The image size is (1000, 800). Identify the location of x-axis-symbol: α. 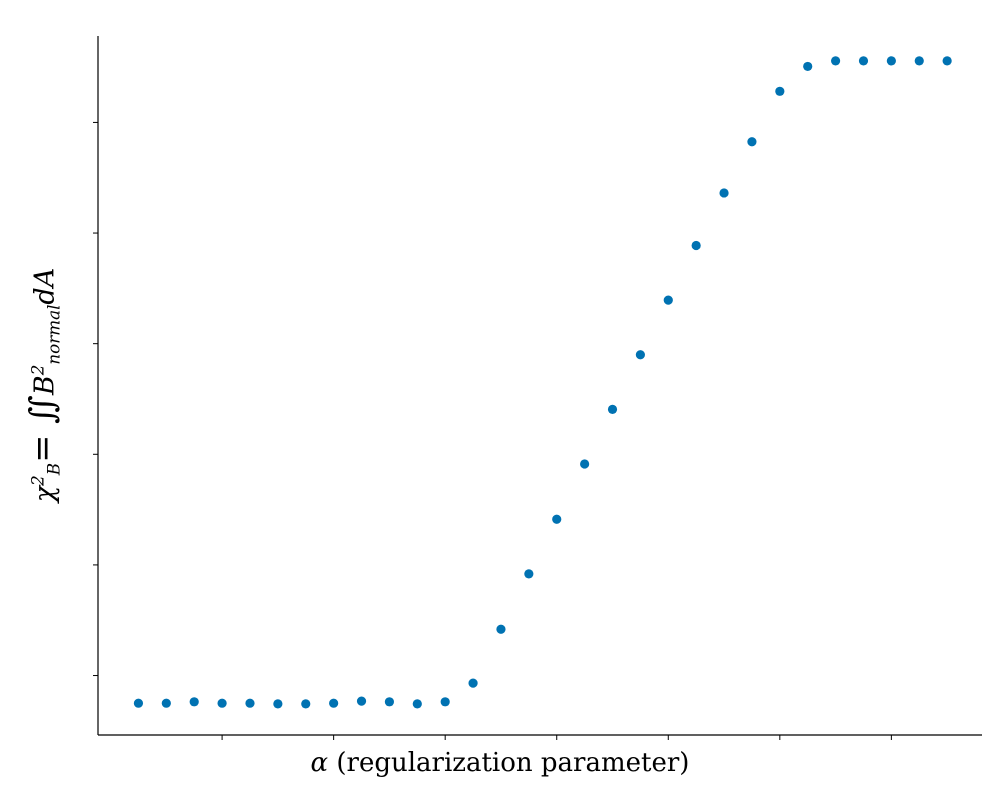
(319, 763).